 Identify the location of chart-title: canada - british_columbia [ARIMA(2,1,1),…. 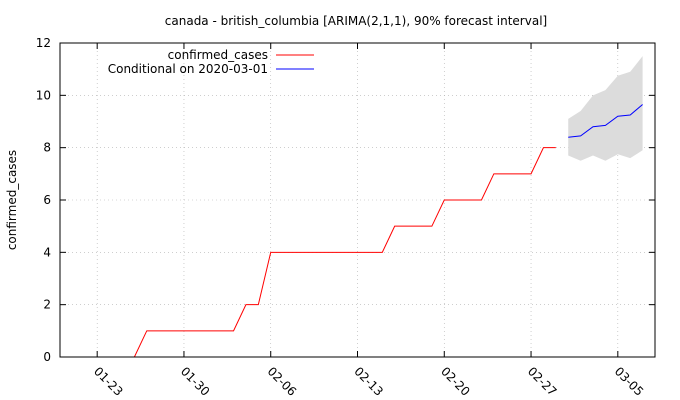
(356, 21).